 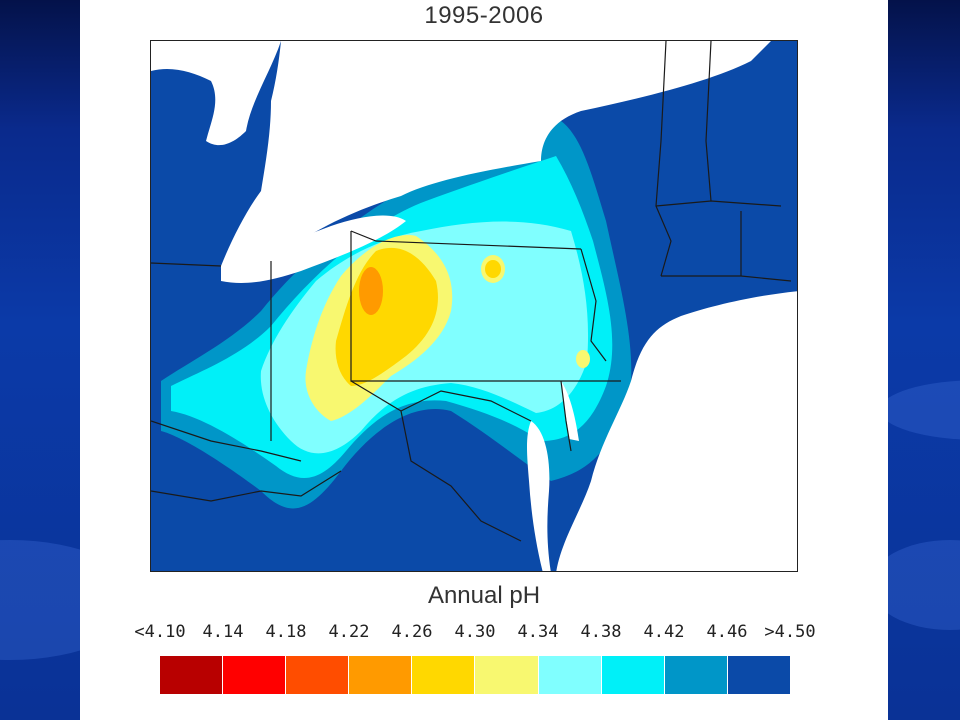 What do you see at coordinates (538, 632) in the screenshot?
I see `legend-tick-label: 4.34` at bounding box center [538, 632].